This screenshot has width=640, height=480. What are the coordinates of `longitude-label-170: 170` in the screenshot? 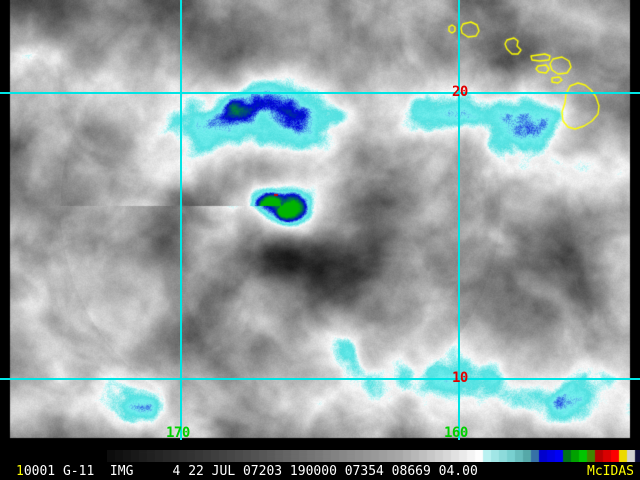 It's located at (178, 432).